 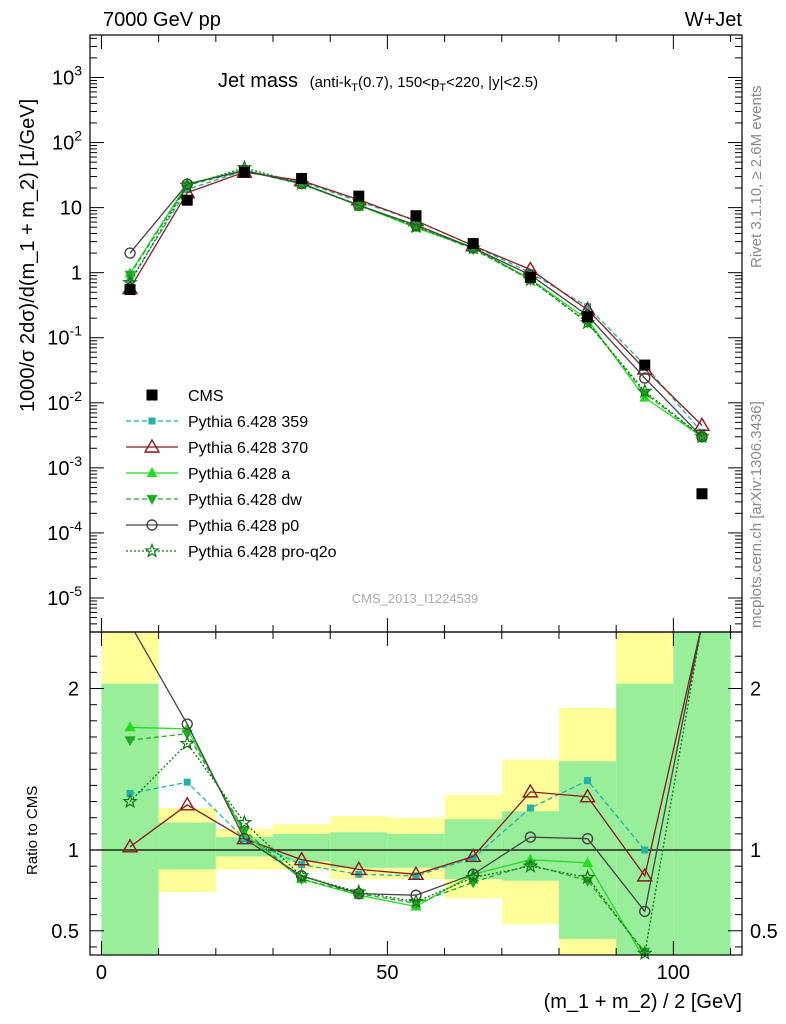 What do you see at coordinates (185, 396) in the screenshot?
I see `legend-item: CMS` at bounding box center [185, 396].